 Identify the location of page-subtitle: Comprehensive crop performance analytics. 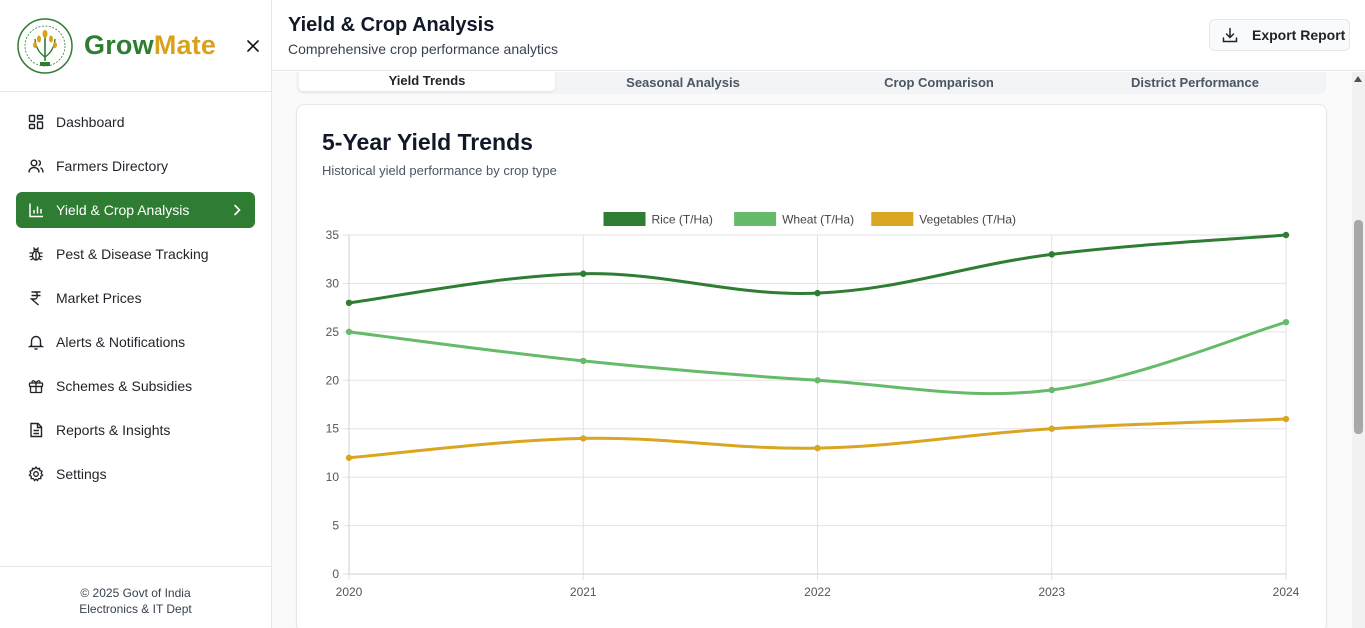
(423, 49).